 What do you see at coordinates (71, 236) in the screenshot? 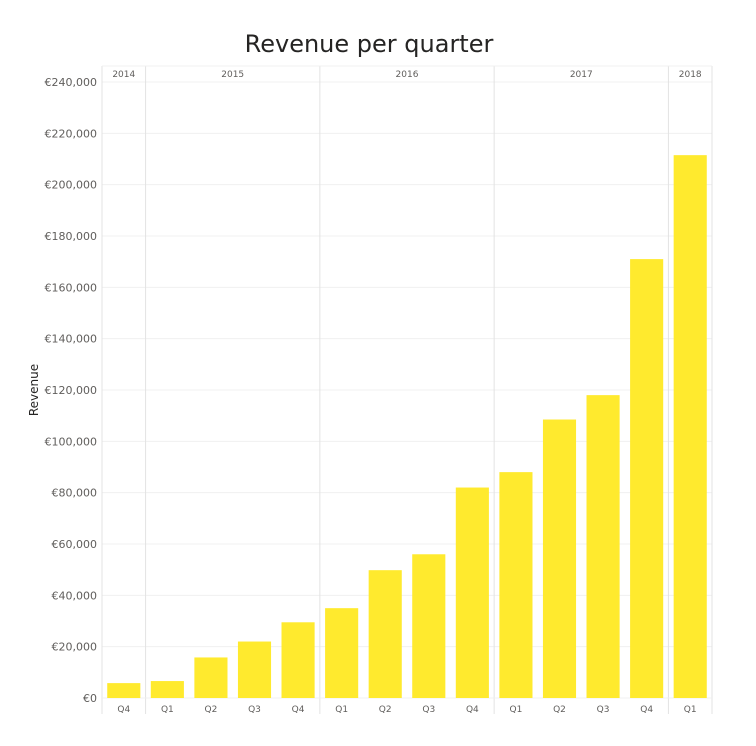
I see `y-tick-label: €180,000` at bounding box center [71, 236].